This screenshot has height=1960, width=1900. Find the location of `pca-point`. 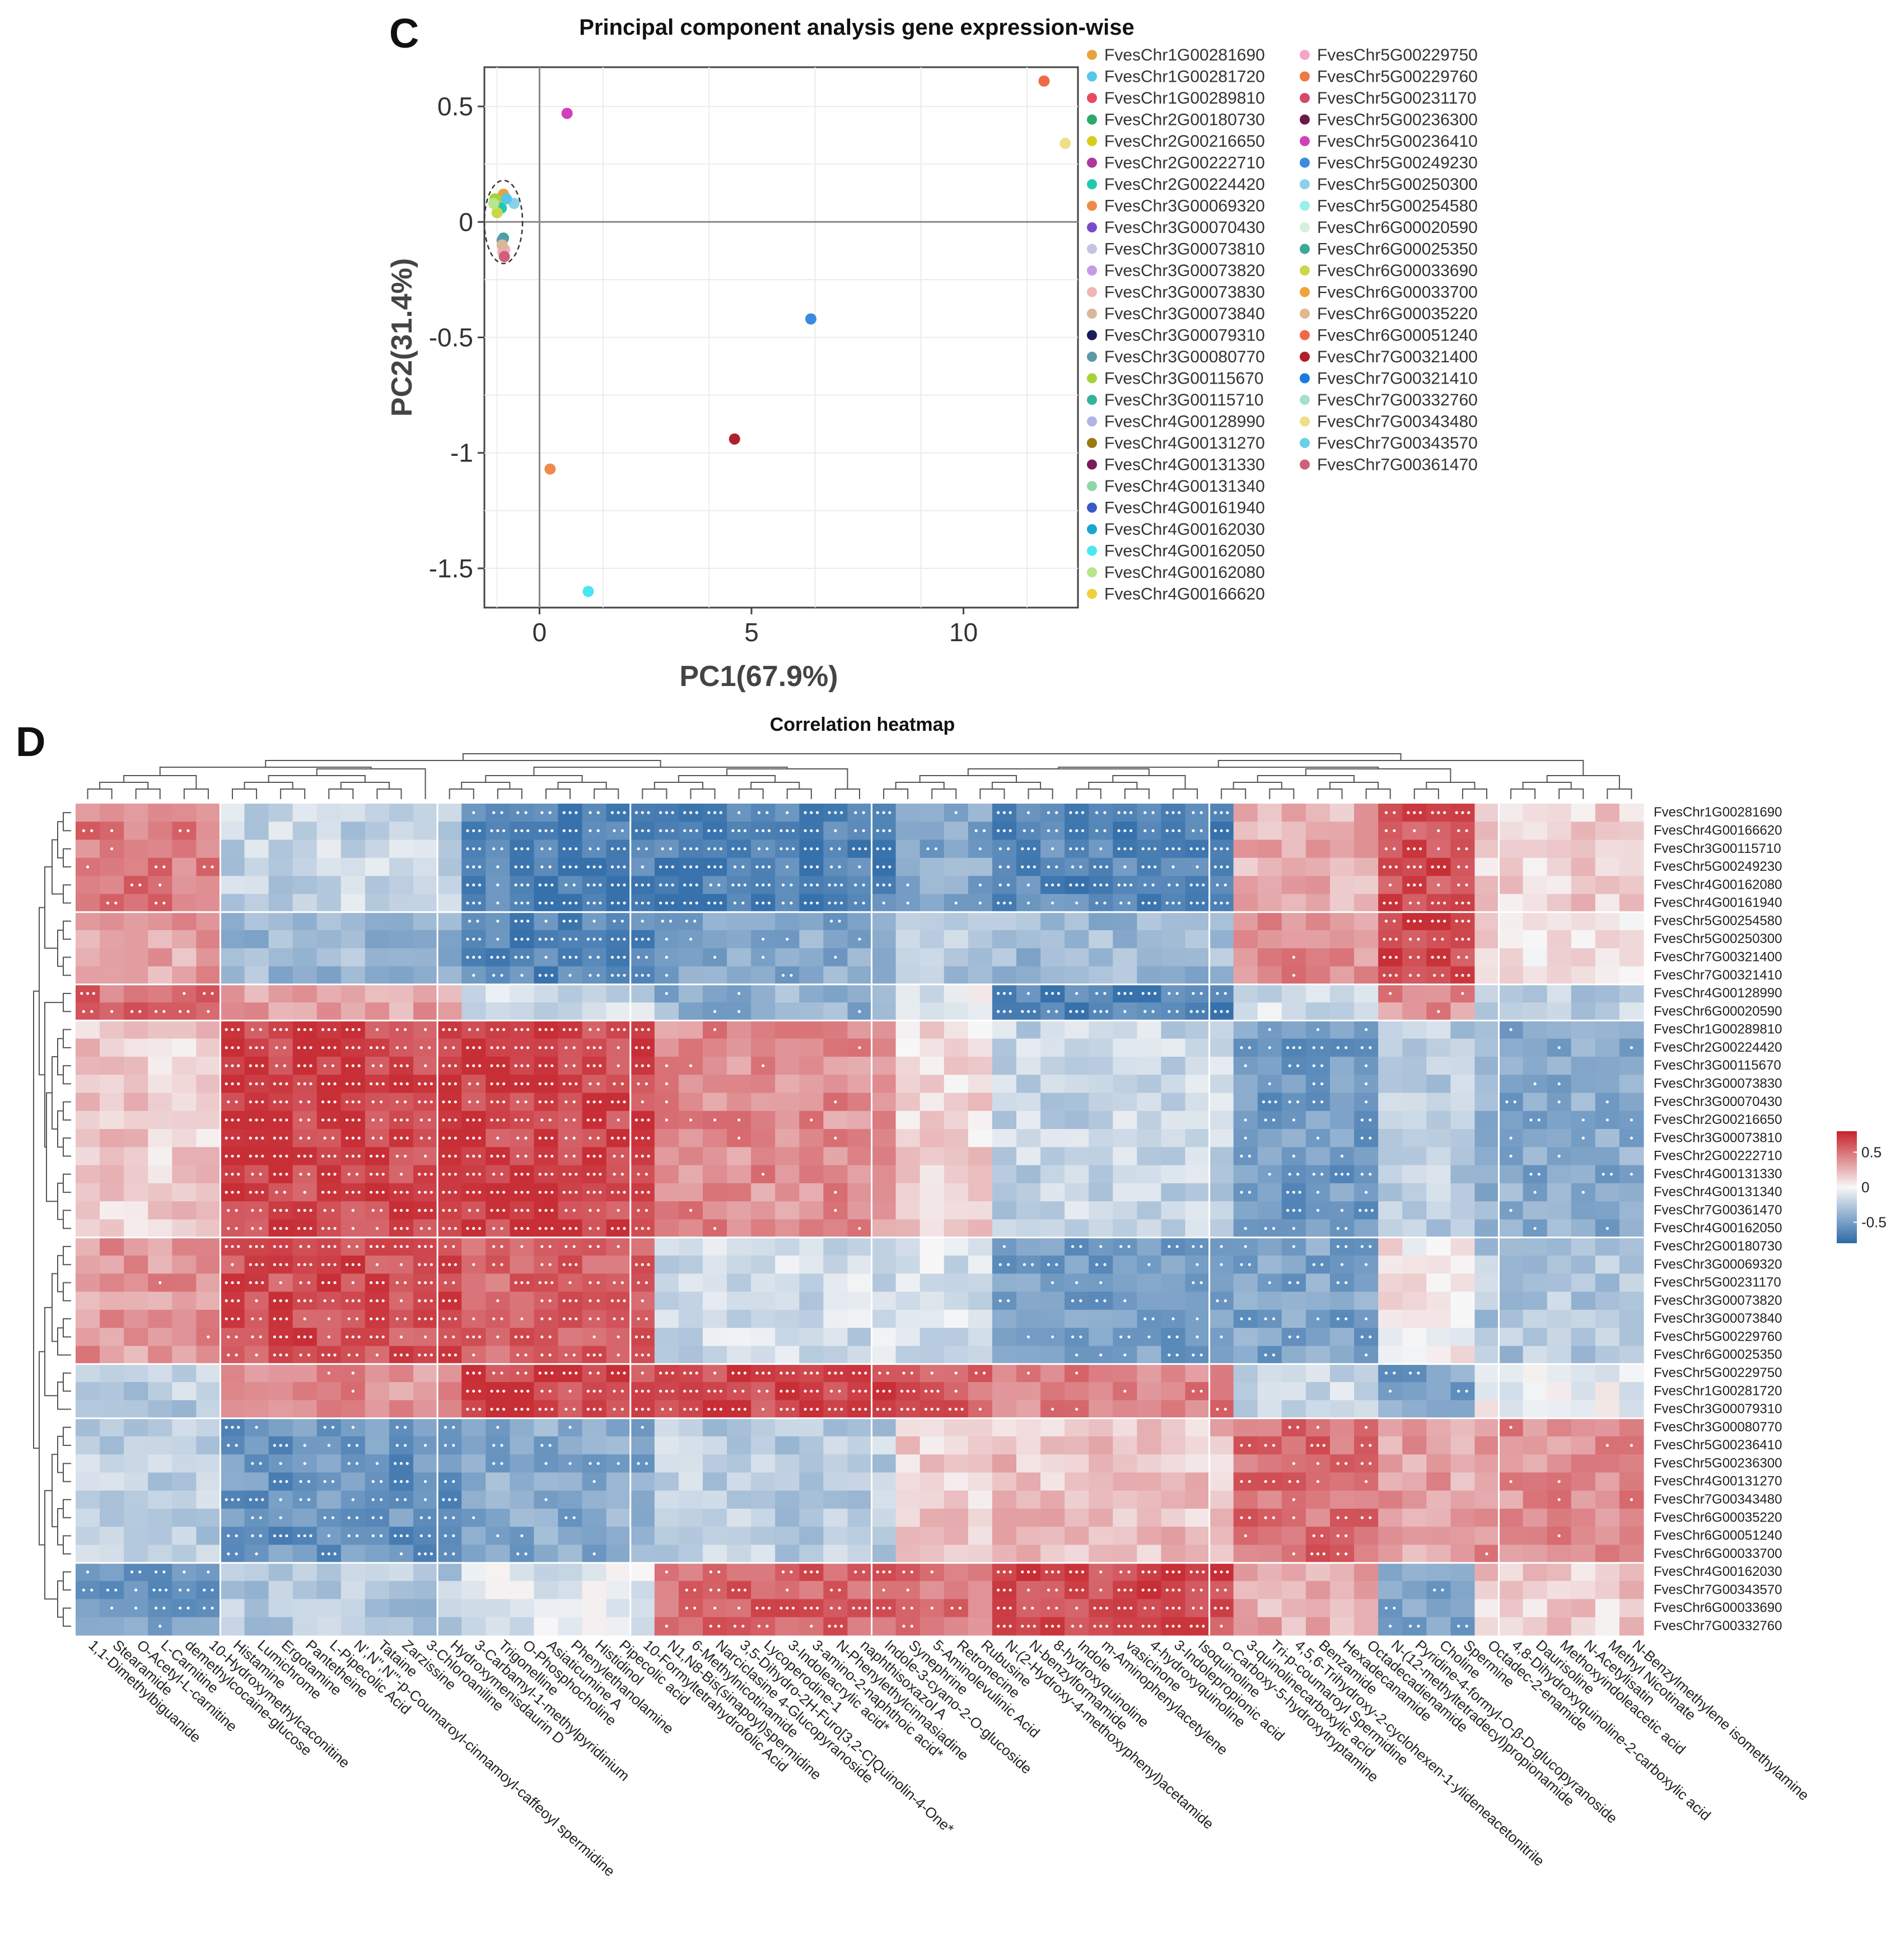

pca-point is located at coordinates (567, 114).